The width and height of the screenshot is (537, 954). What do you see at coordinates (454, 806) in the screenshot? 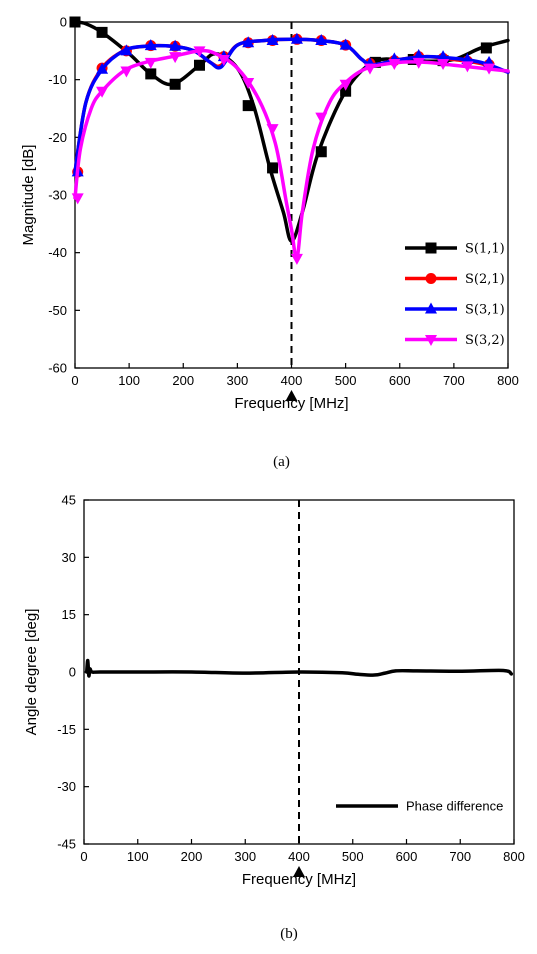
I see `legend-label: Phase difference` at bounding box center [454, 806].